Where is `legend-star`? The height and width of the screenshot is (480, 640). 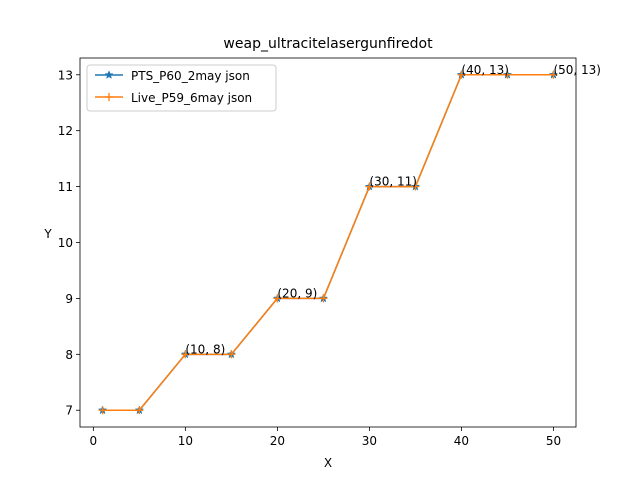 legend-star is located at coordinates (109, 74).